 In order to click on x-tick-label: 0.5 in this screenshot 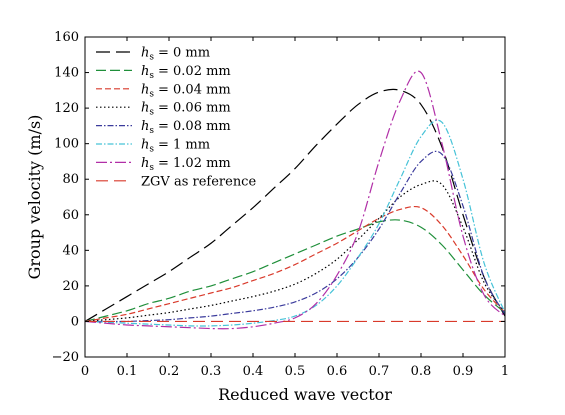, I will do `click(295, 371)`.